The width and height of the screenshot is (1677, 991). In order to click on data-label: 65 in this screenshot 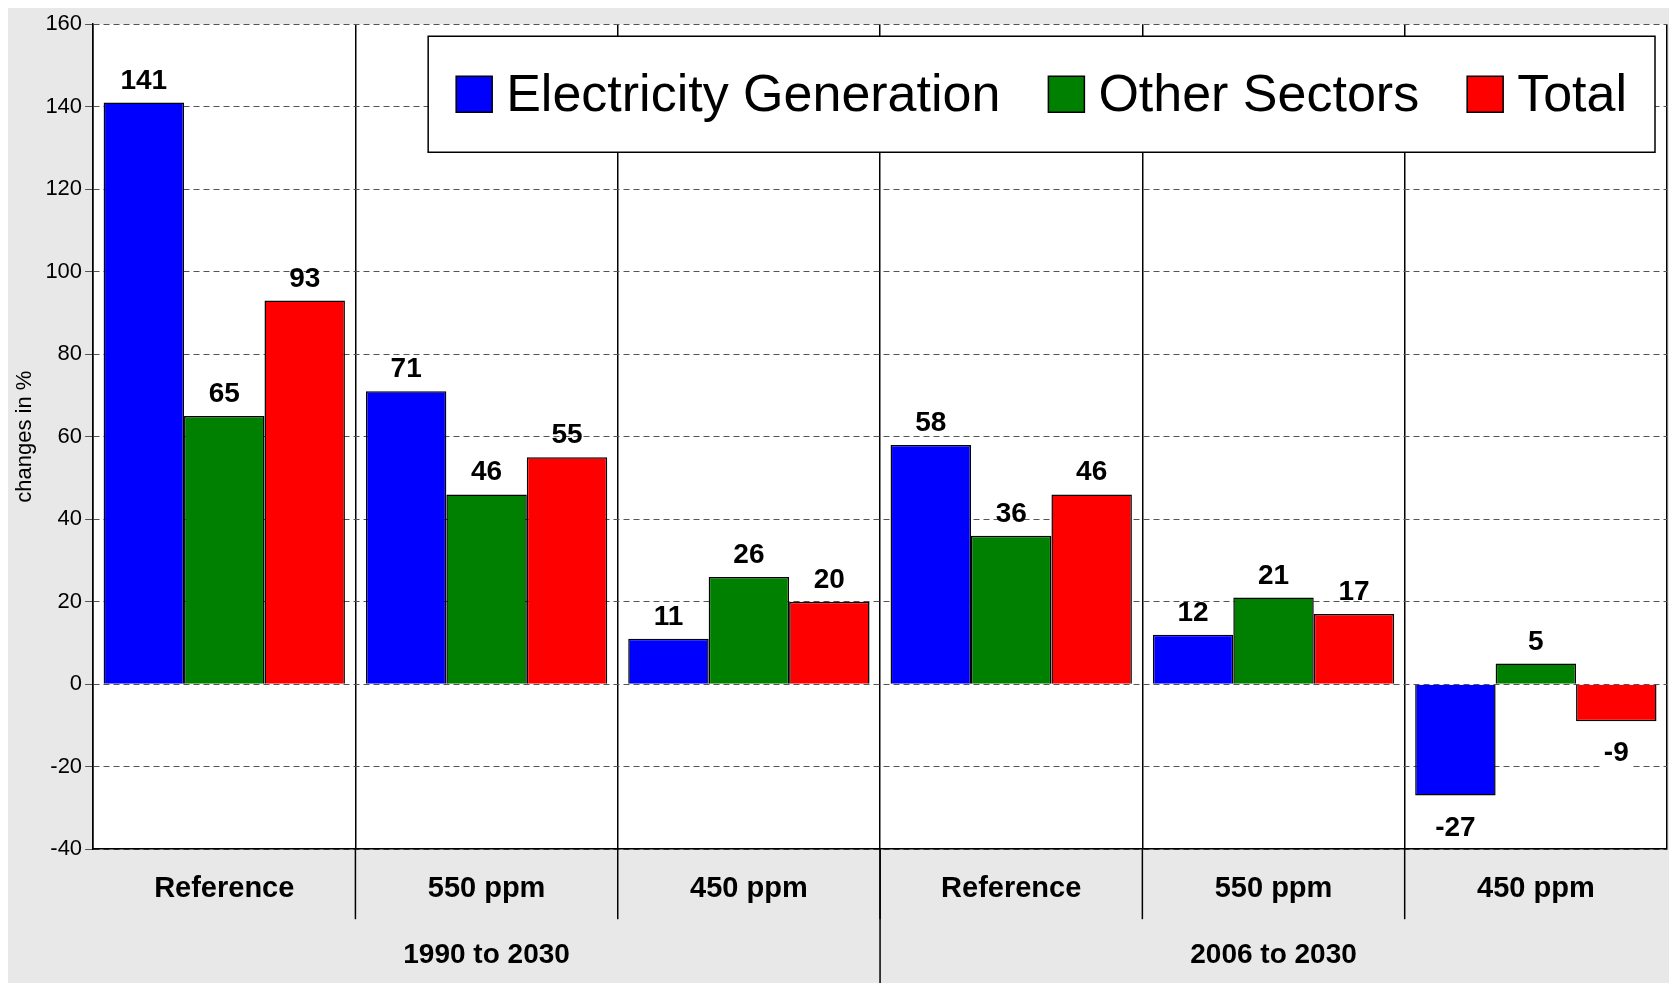, I will do `click(224, 393)`.